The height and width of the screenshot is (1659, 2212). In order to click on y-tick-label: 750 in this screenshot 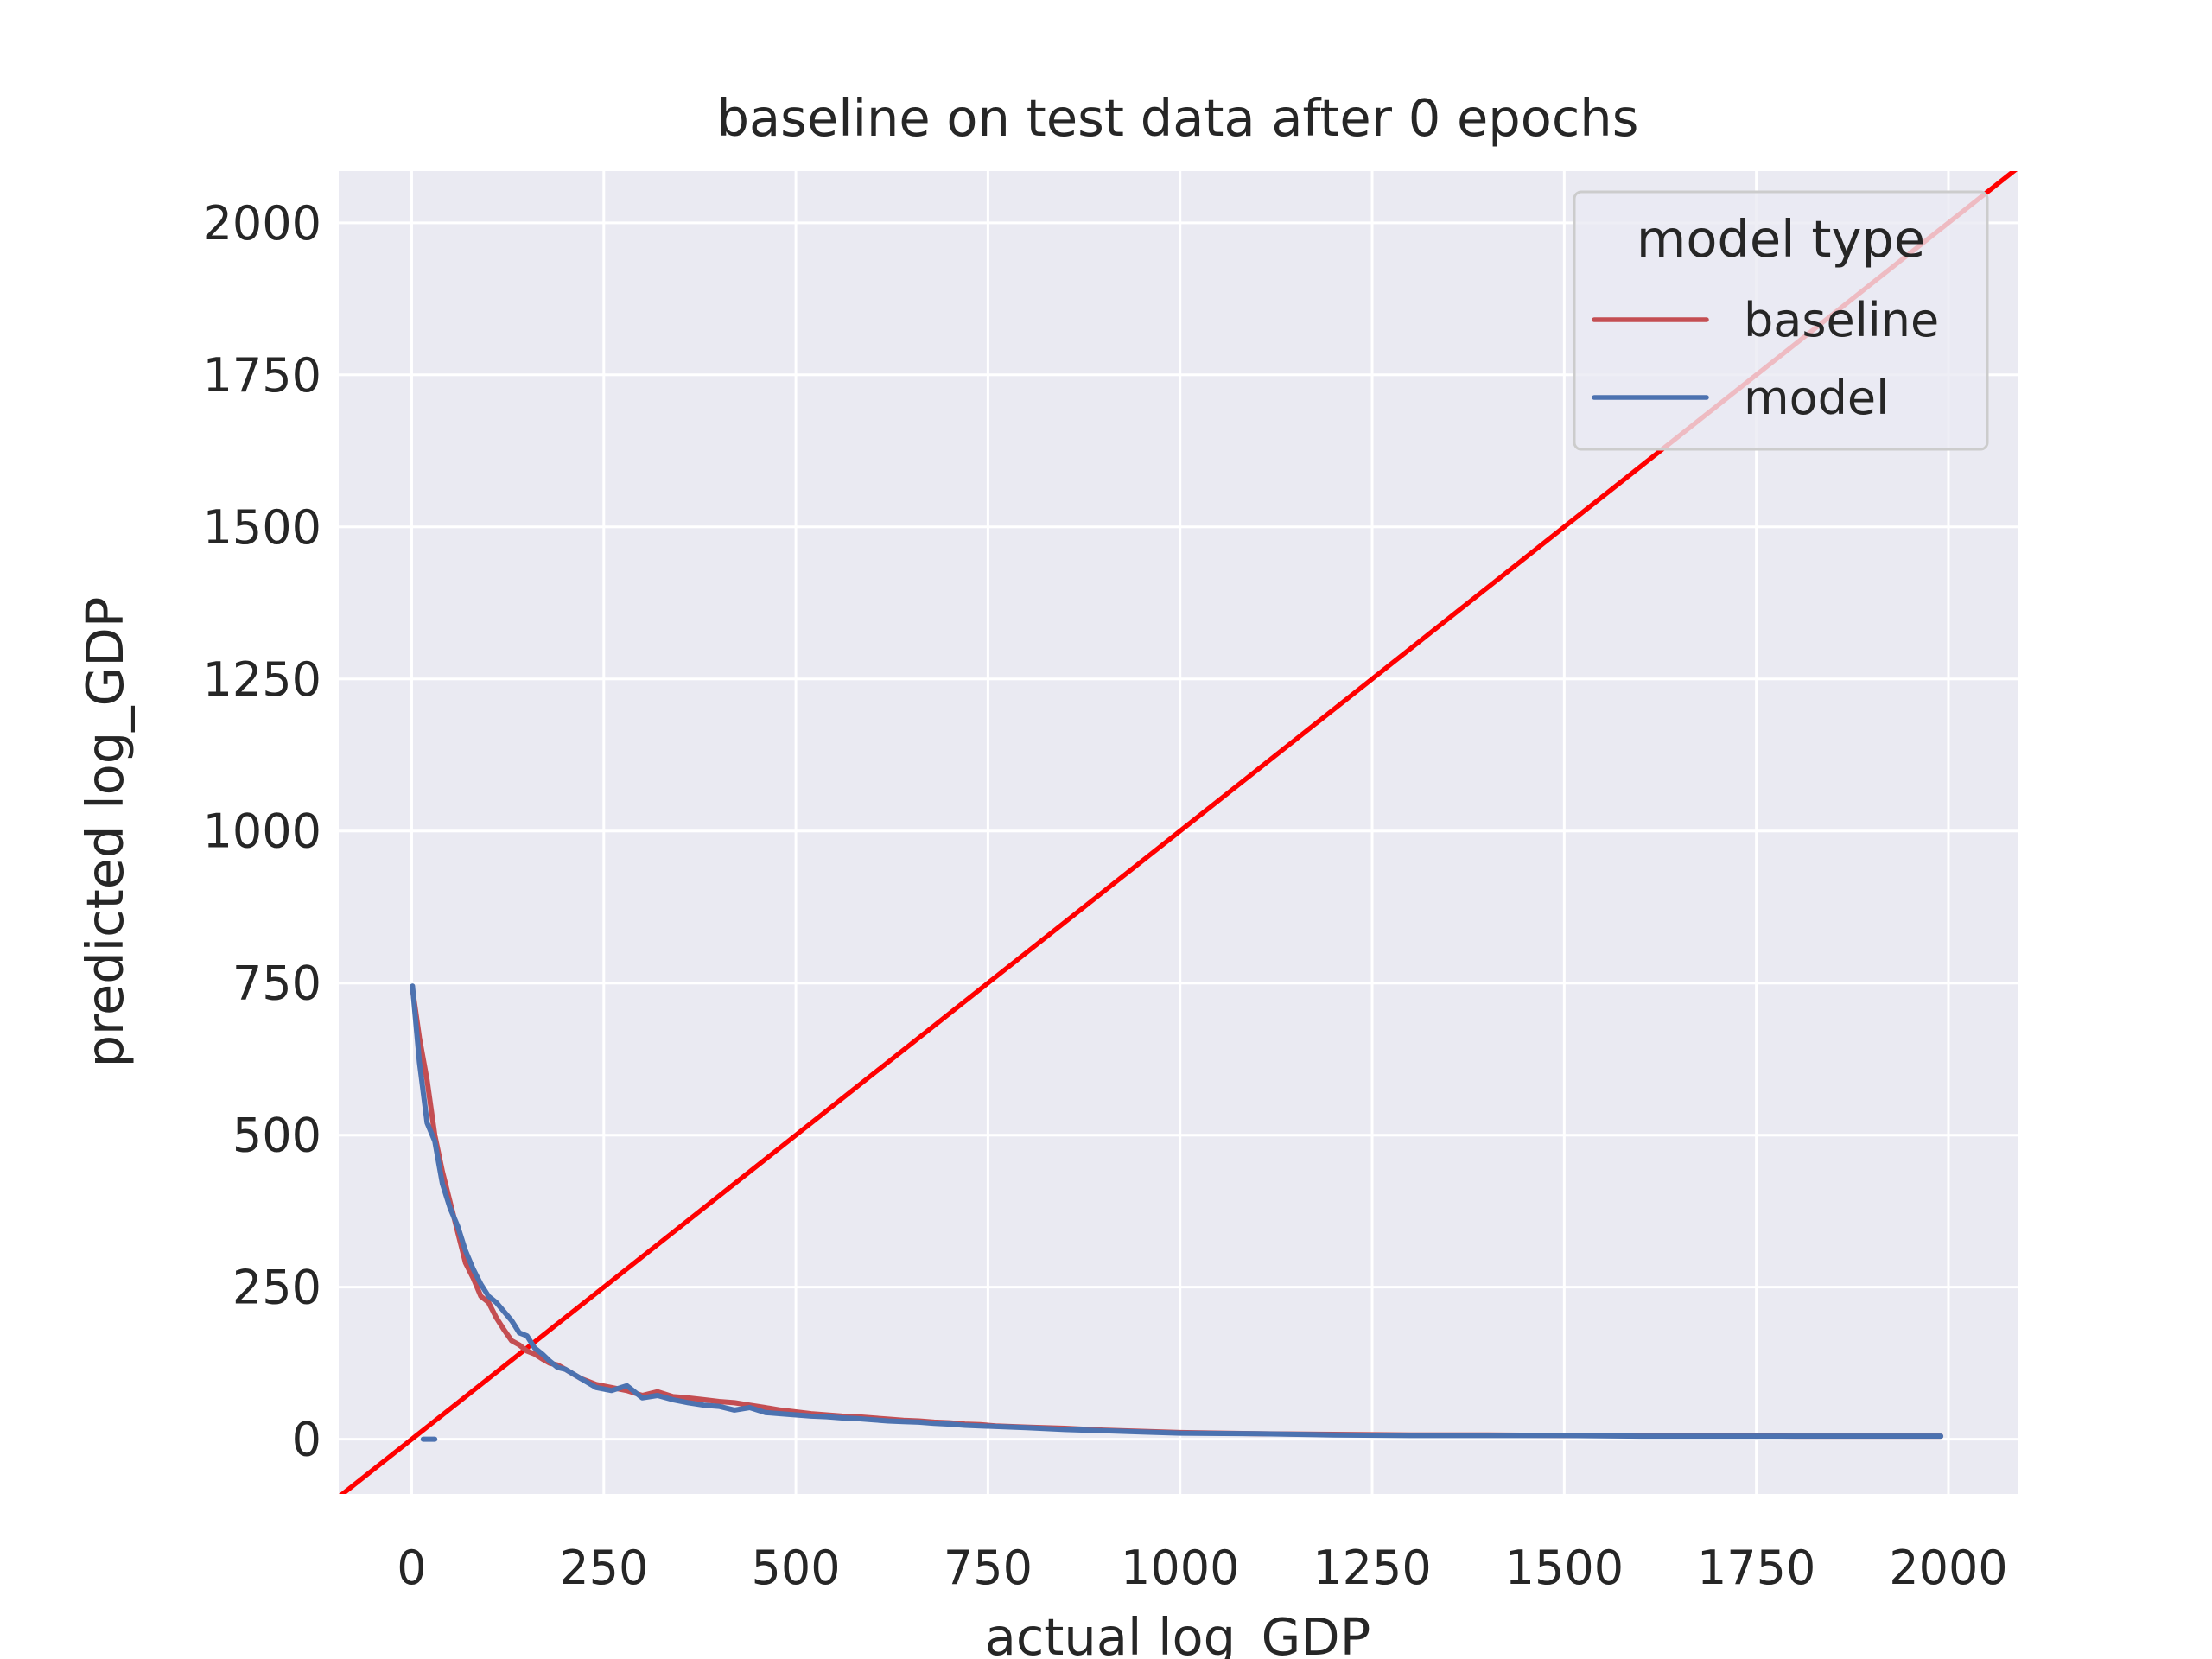, I will do `click(276, 984)`.